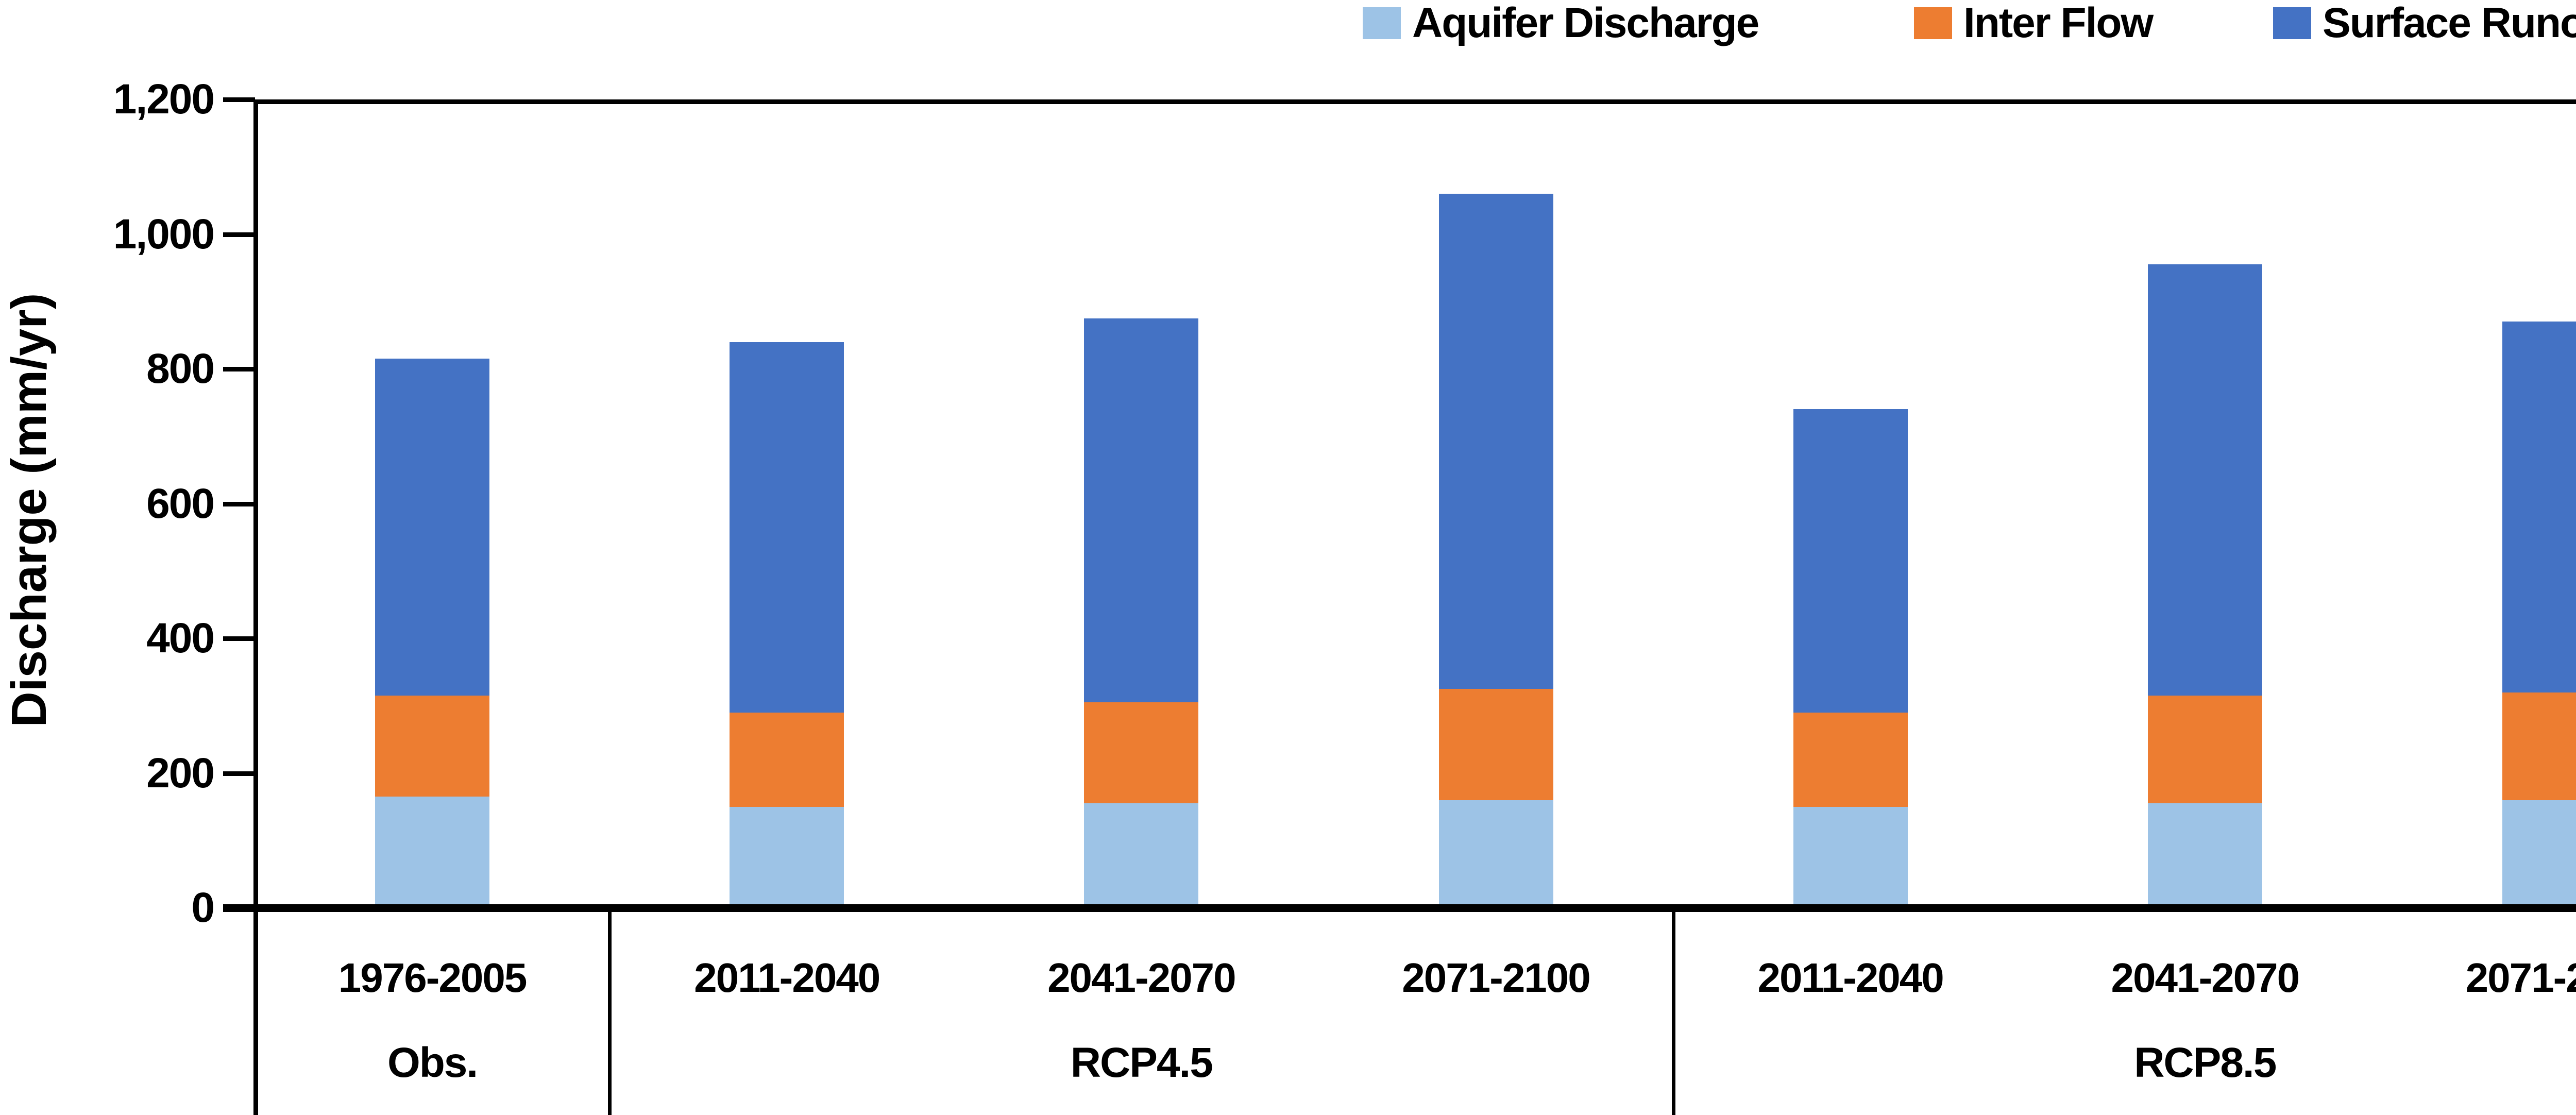 This screenshot has height=1115, width=2576. I want to click on x-group-label: RCP8.5, so click(2205, 1063).